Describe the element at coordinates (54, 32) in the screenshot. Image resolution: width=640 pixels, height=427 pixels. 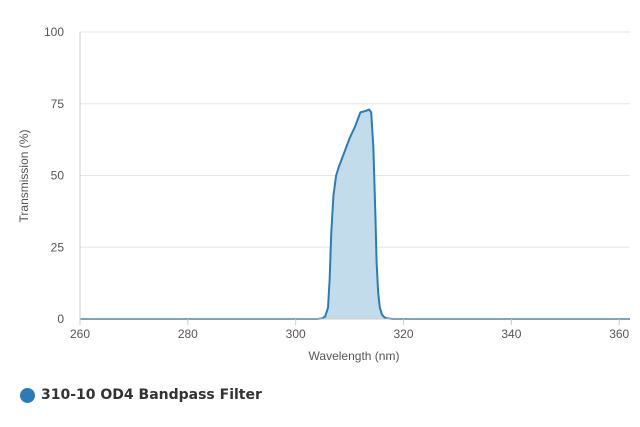
I see `y-tick-label-100: 100` at that location.